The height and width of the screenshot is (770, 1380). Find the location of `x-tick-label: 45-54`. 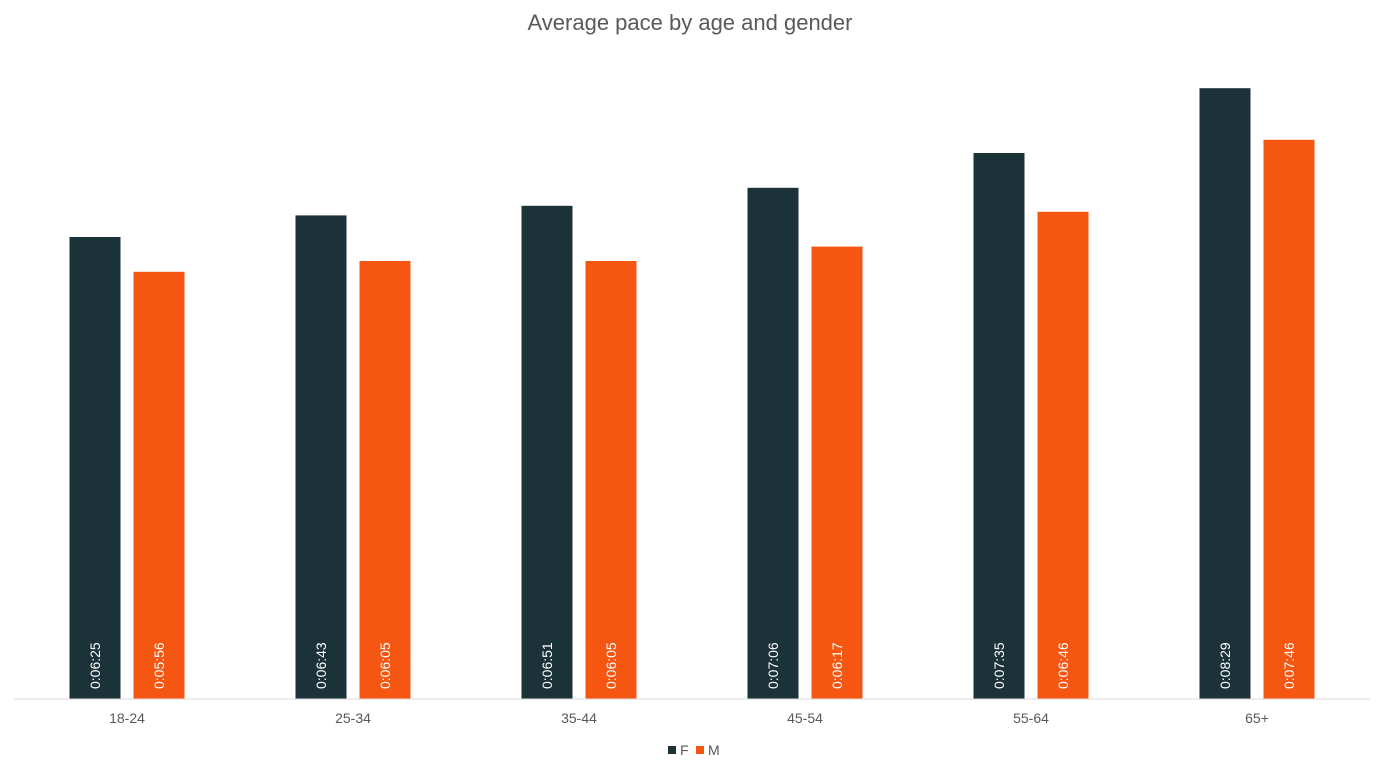

x-tick-label: 45-54 is located at coordinates (805, 718).